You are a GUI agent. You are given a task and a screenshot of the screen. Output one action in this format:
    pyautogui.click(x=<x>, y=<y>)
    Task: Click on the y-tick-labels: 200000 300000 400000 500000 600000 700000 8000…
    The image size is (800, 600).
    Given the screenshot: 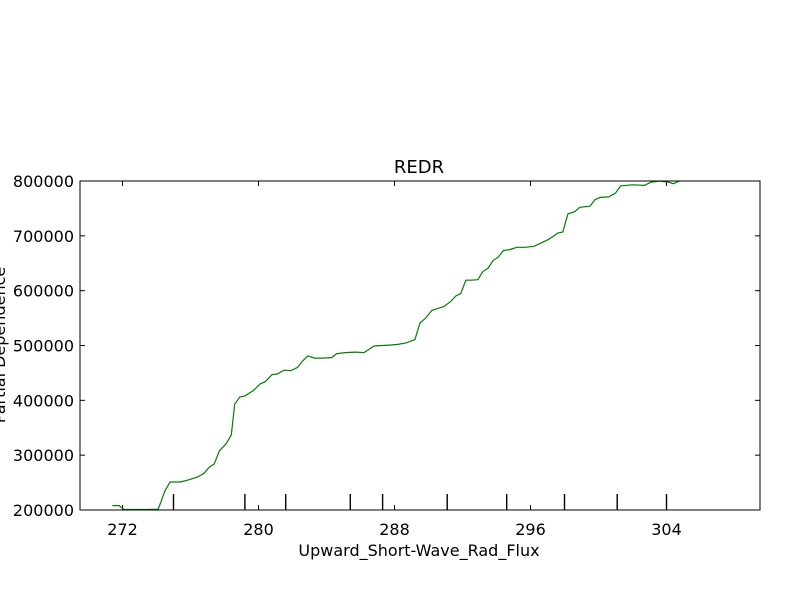 What is the action you would take?
    pyautogui.click(x=43, y=346)
    